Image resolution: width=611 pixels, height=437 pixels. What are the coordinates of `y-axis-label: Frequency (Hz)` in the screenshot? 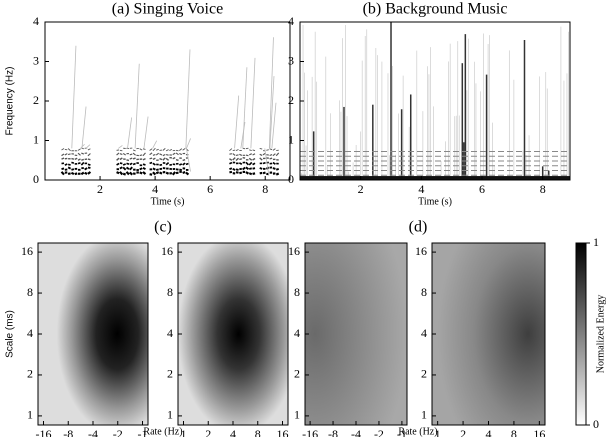 It's located at (10, 101).